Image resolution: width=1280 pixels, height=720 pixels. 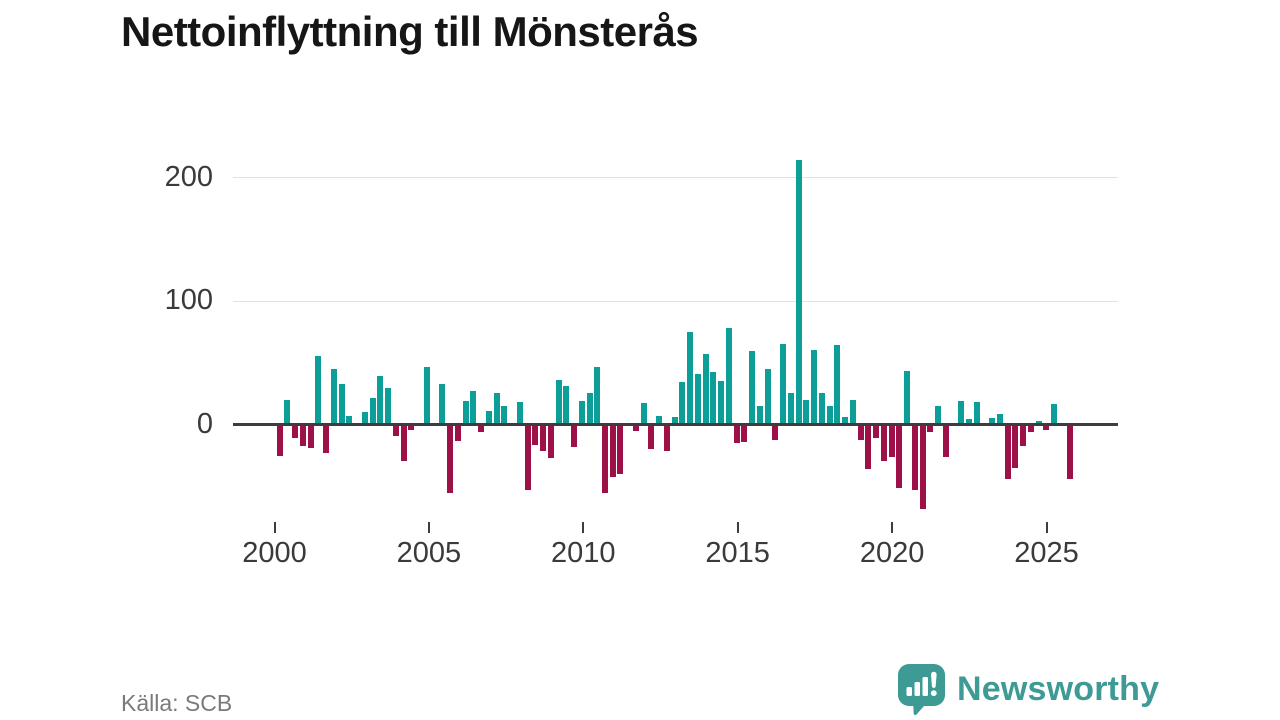 I want to click on bar-2003-Q2, so click(x=380, y=399).